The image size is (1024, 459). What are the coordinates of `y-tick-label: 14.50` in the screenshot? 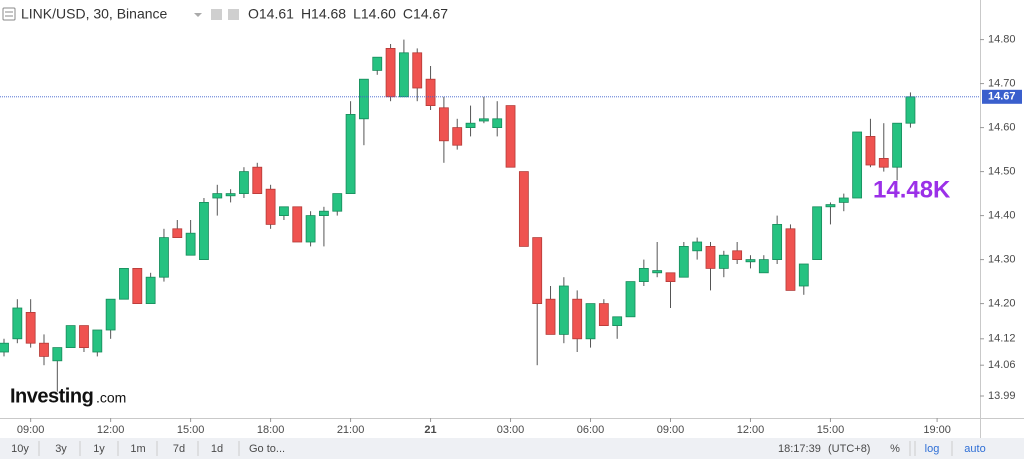 It's located at (1002, 172).